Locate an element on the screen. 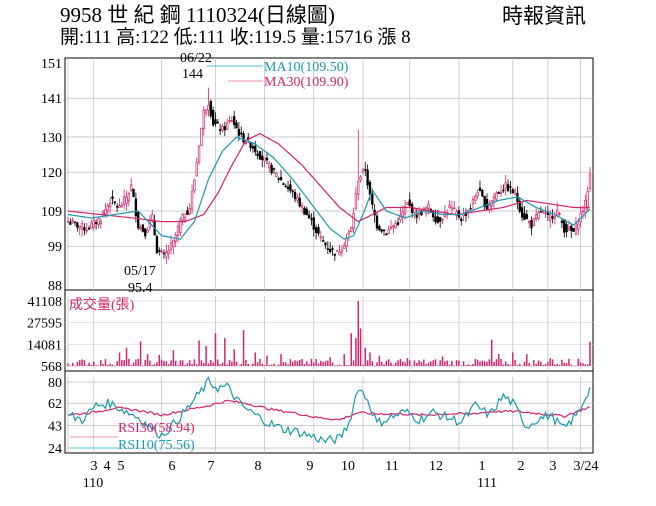 This screenshot has width=656, height=506. price-tick-label: 88 is located at coordinates (55, 286).